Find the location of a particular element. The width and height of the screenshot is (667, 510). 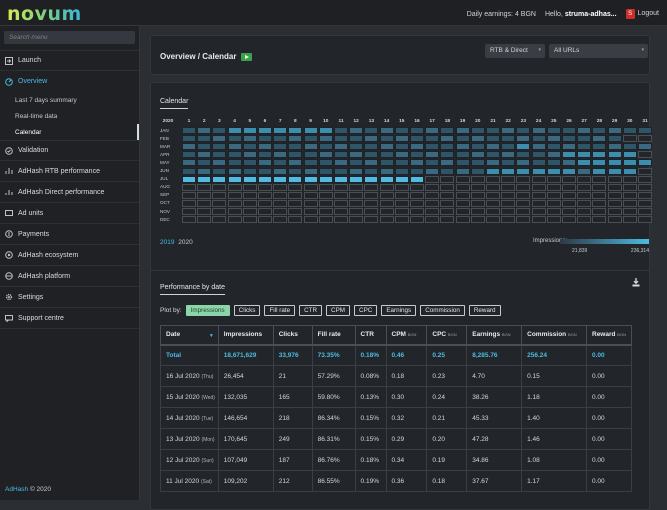

type-select: RTB & Direct ▾ is located at coordinates (515, 51).